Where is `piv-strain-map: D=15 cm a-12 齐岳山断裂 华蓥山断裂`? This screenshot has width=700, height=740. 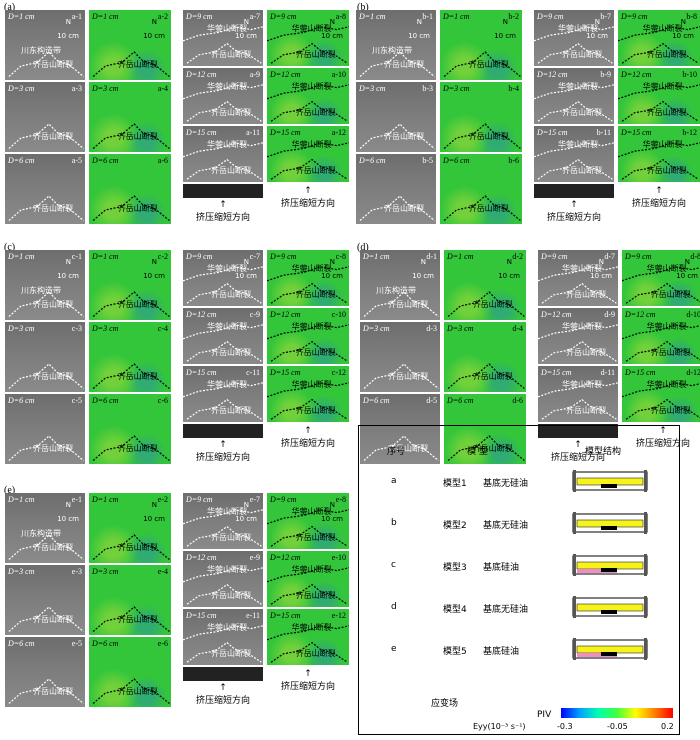 piv-strain-map: D=15 cm a-12 齐岳山断裂 华蓥山断裂 is located at coordinates (308, 154).